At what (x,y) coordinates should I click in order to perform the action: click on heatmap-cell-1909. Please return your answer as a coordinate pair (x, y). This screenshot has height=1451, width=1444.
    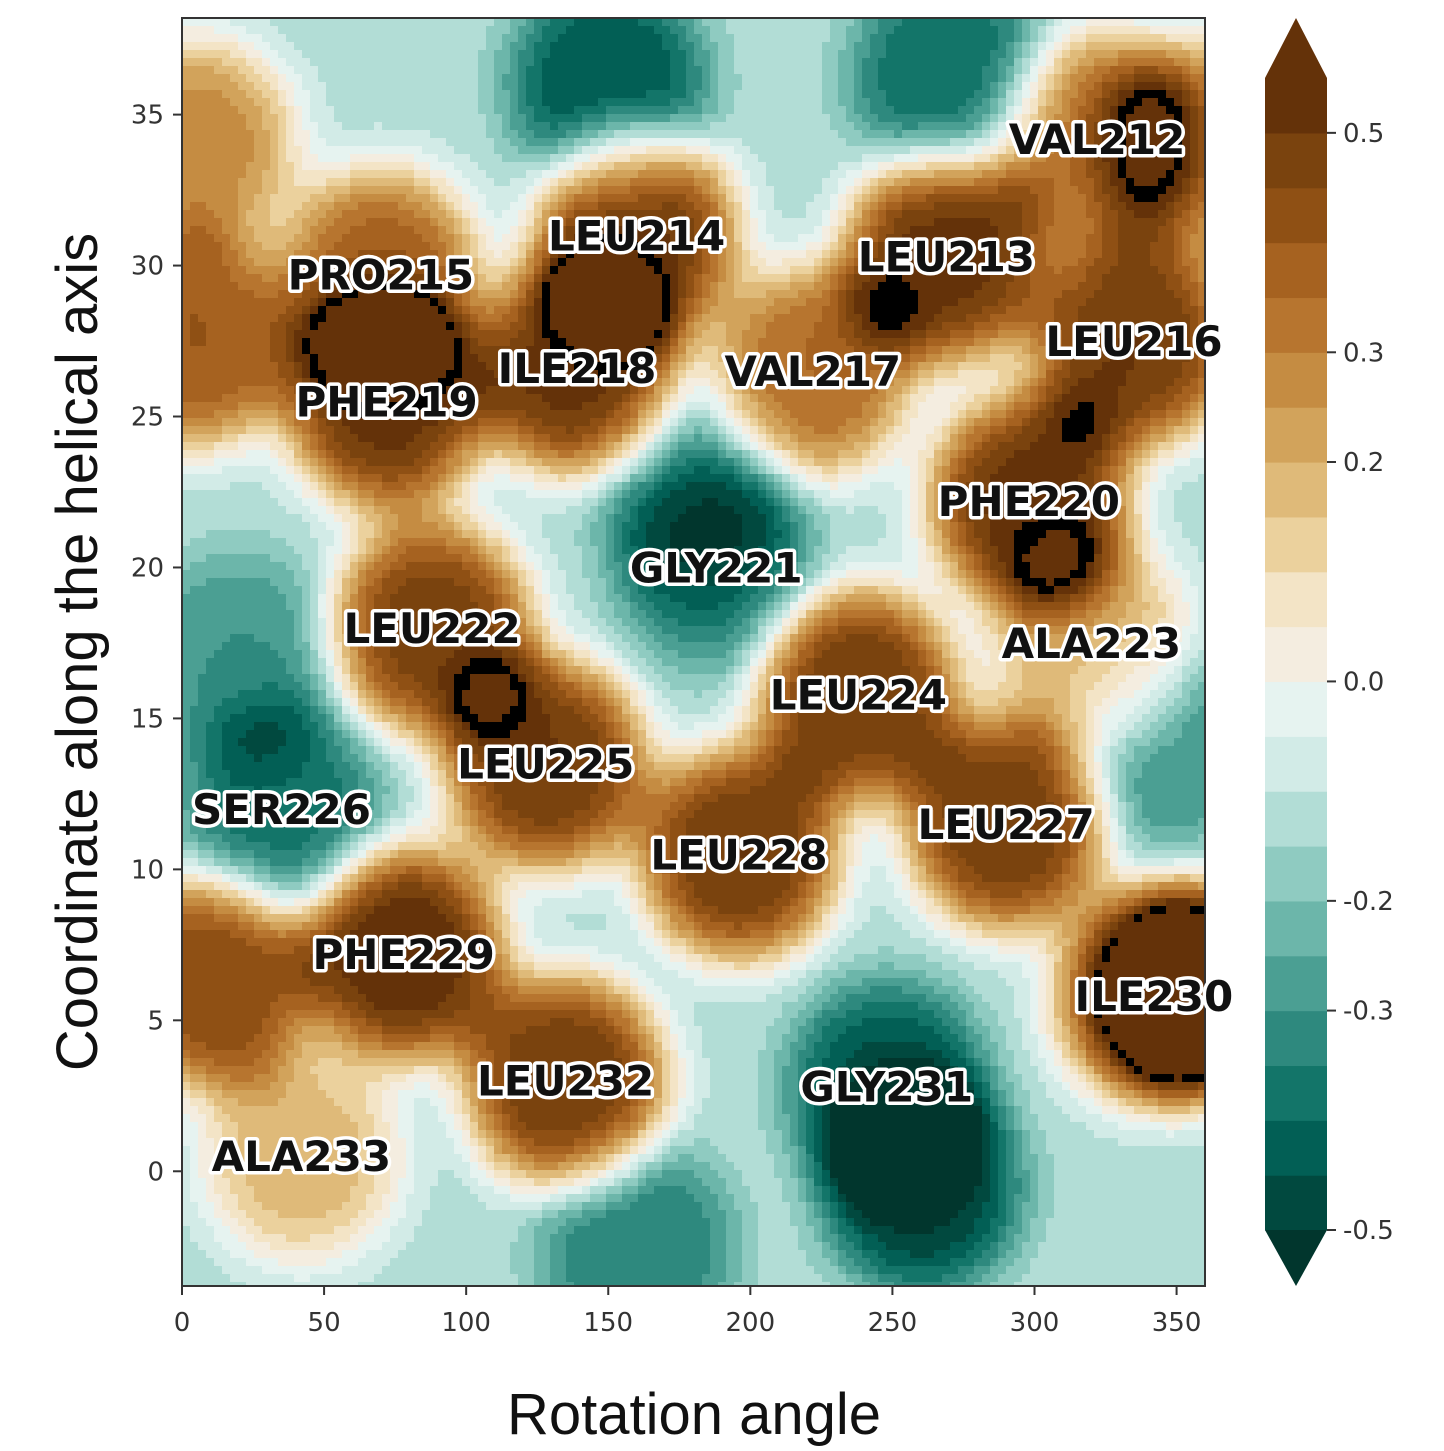
    Looking at the image, I should click on (1122, 134).